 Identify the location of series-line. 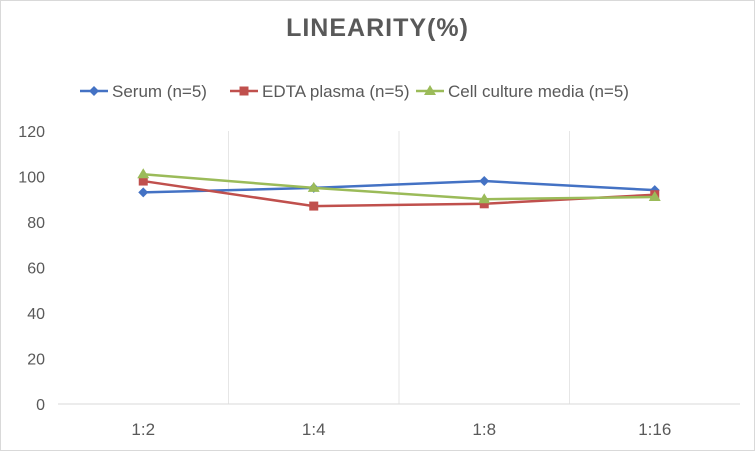
(399, 186).